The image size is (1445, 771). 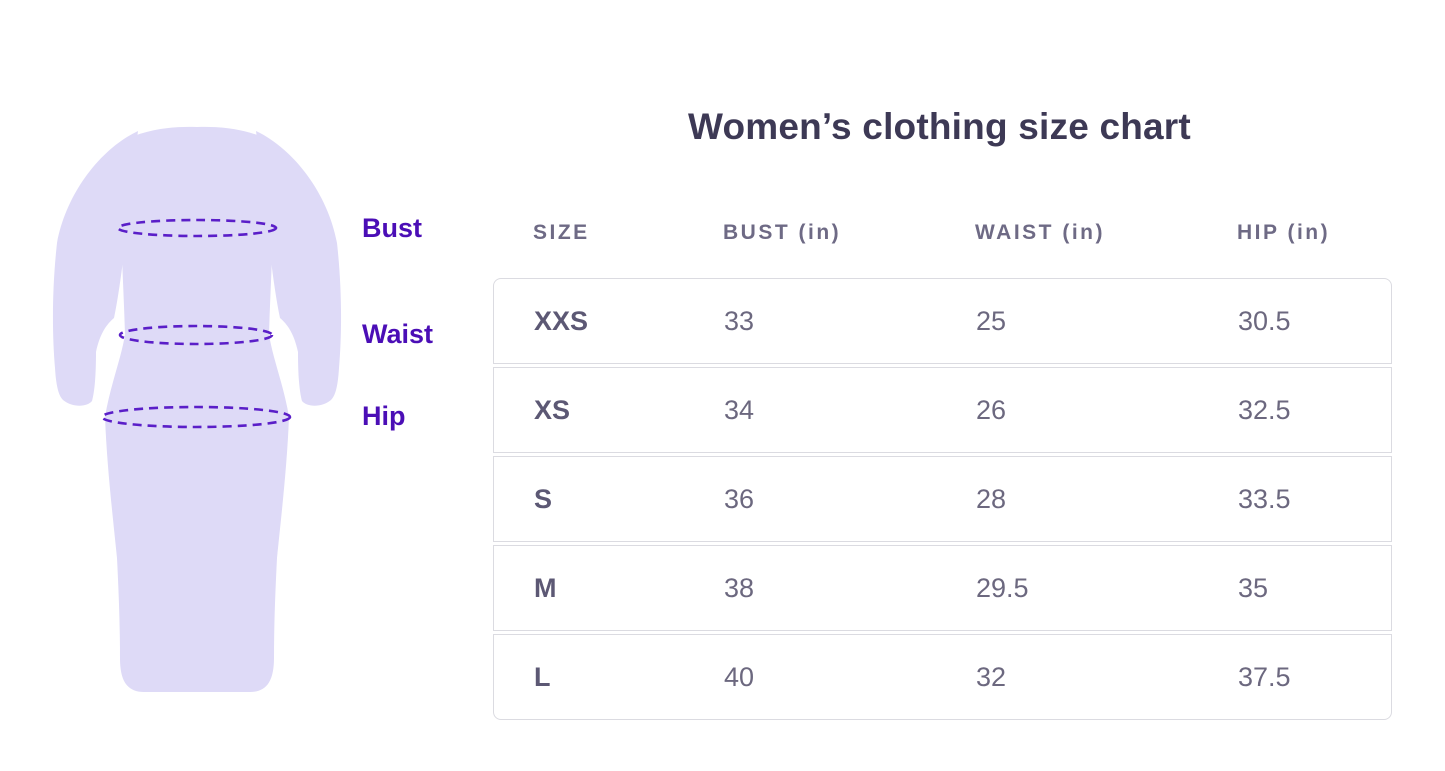 I want to click on waist-cell: 25, so click(x=991, y=320).